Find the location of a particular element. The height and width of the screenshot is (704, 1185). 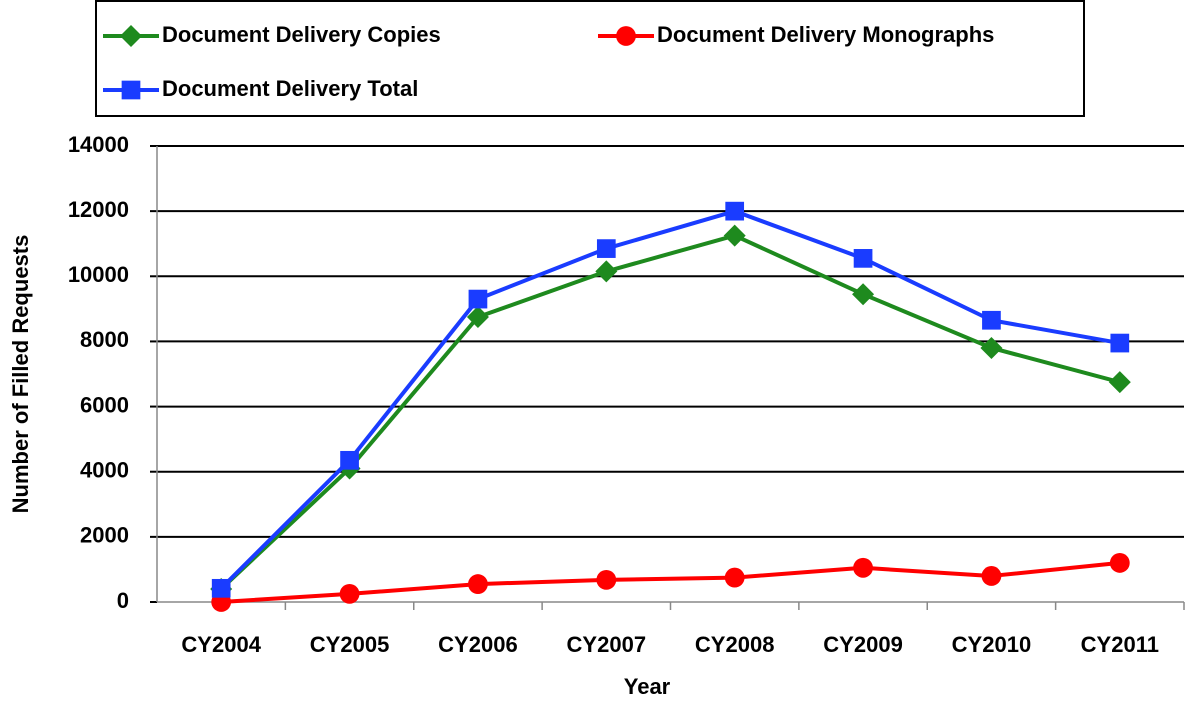

y-tick-label: 0 is located at coordinates (123, 600).